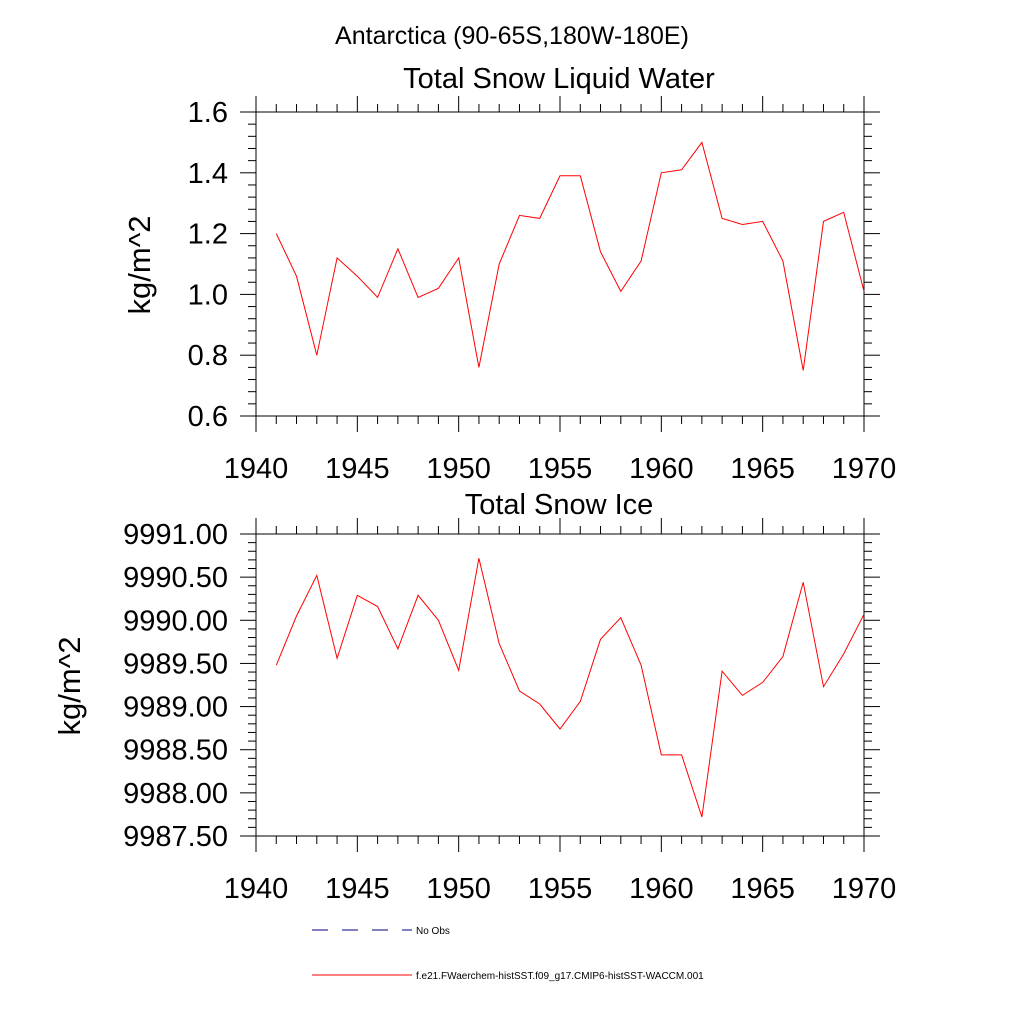 This screenshot has height=1024, width=1024. I want to click on y-tick-label: 0.8, so click(208, 356).